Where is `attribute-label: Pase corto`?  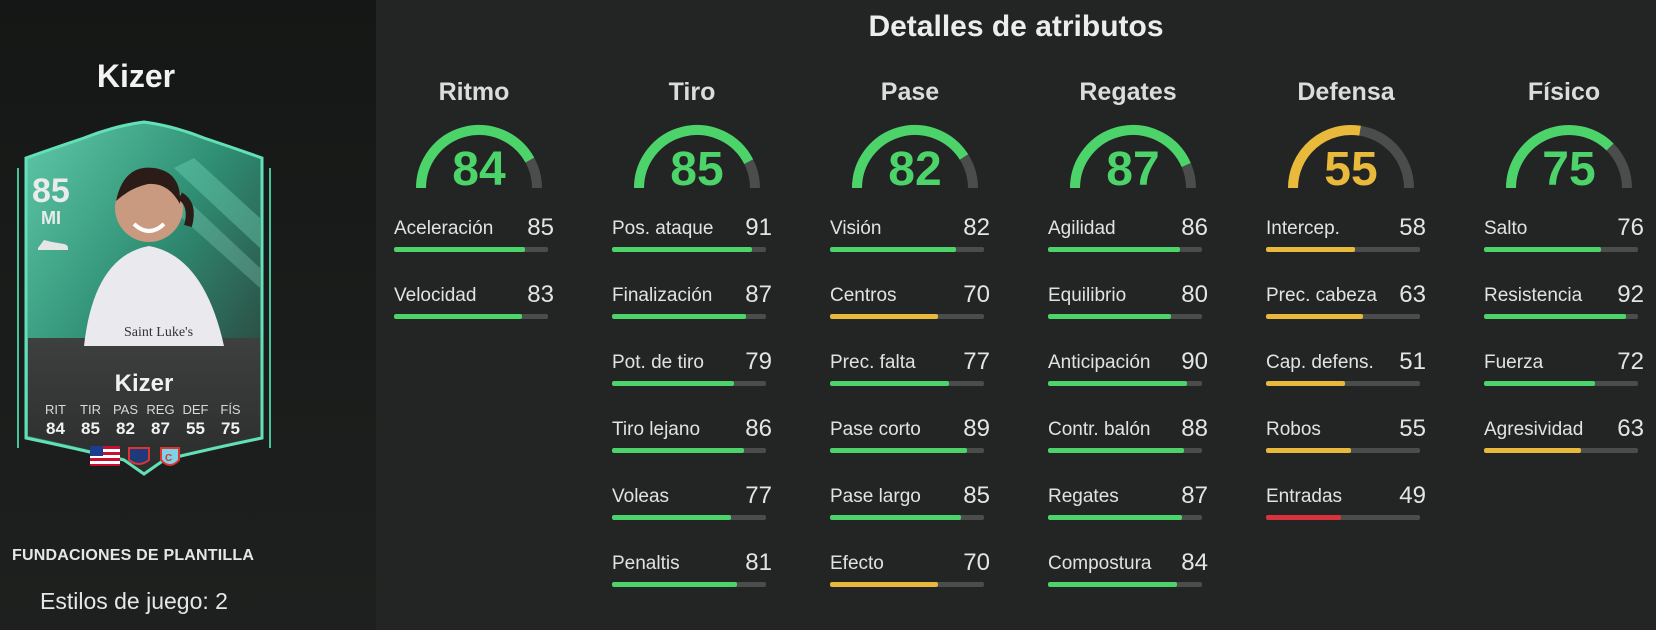 attribute-label: Pase corto is located at coordinates (875, 429).